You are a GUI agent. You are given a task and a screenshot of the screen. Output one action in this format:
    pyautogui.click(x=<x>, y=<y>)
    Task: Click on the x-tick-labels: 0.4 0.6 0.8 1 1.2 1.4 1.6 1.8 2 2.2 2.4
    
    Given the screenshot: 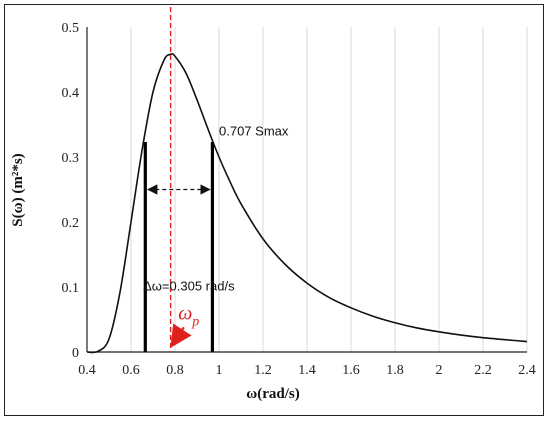 What is the action you would take?
    pyautogui.click(x=307, y=370)
    